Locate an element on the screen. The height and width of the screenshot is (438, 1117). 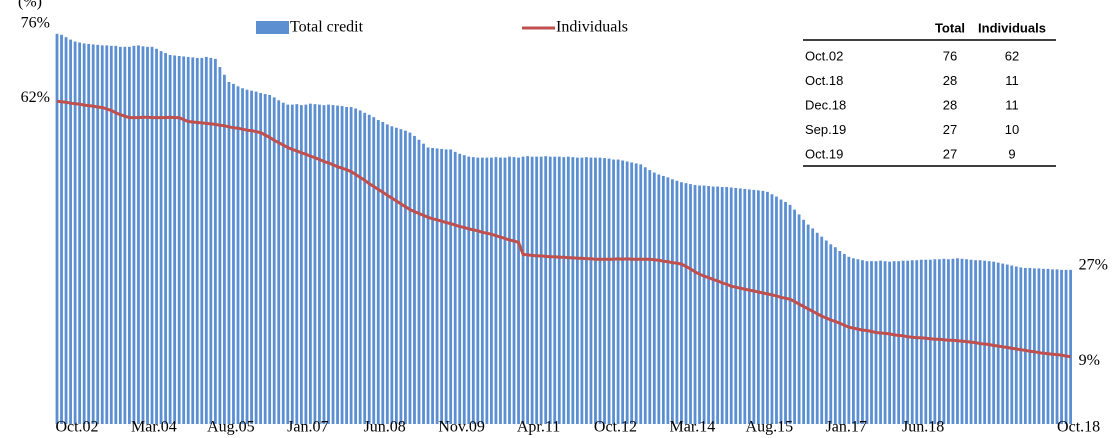
table-cell: 27 is located at coordinates (950, 153).